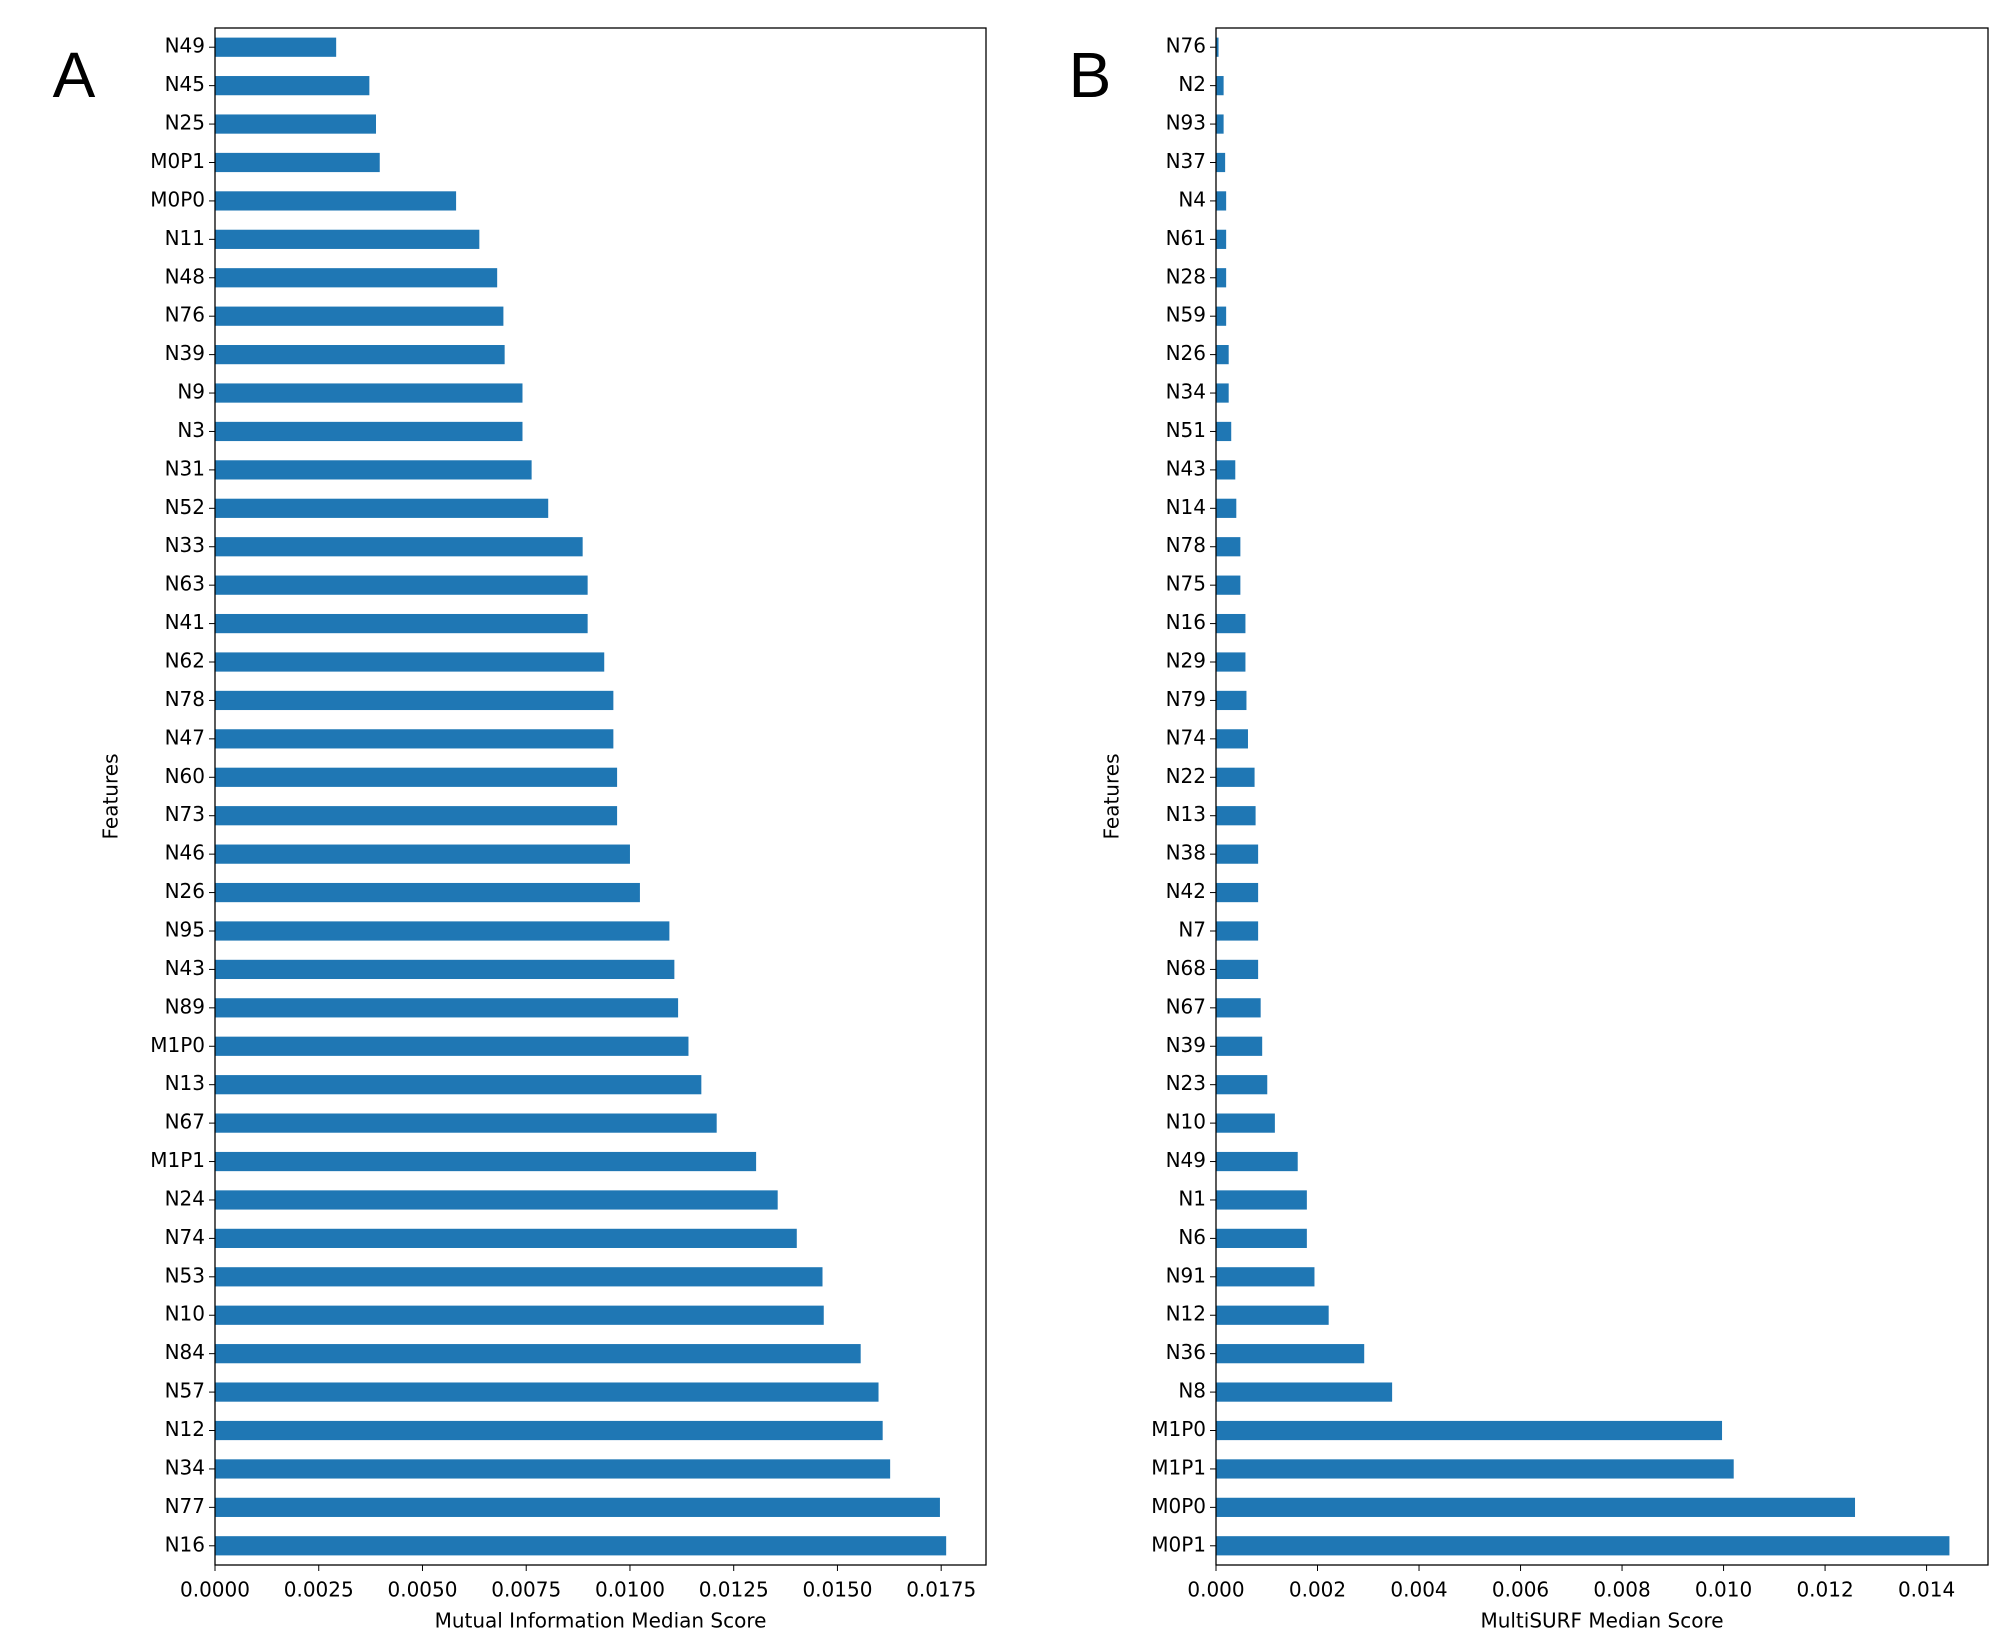  What do you see at coordinates (1824, 1590) in the screenshot?
I see `x-tick-label: 0.012` at bounding box center [1824, 1590].